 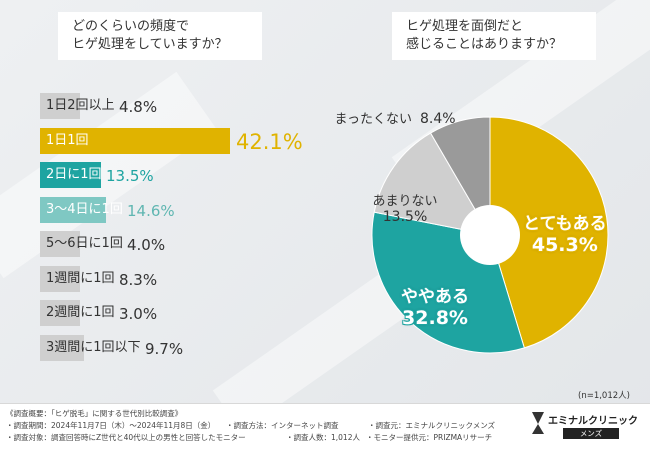 I want to click on survey-provider: ・モニター提供元：PRIZMAリサーチ, so click(x=429, y=437).